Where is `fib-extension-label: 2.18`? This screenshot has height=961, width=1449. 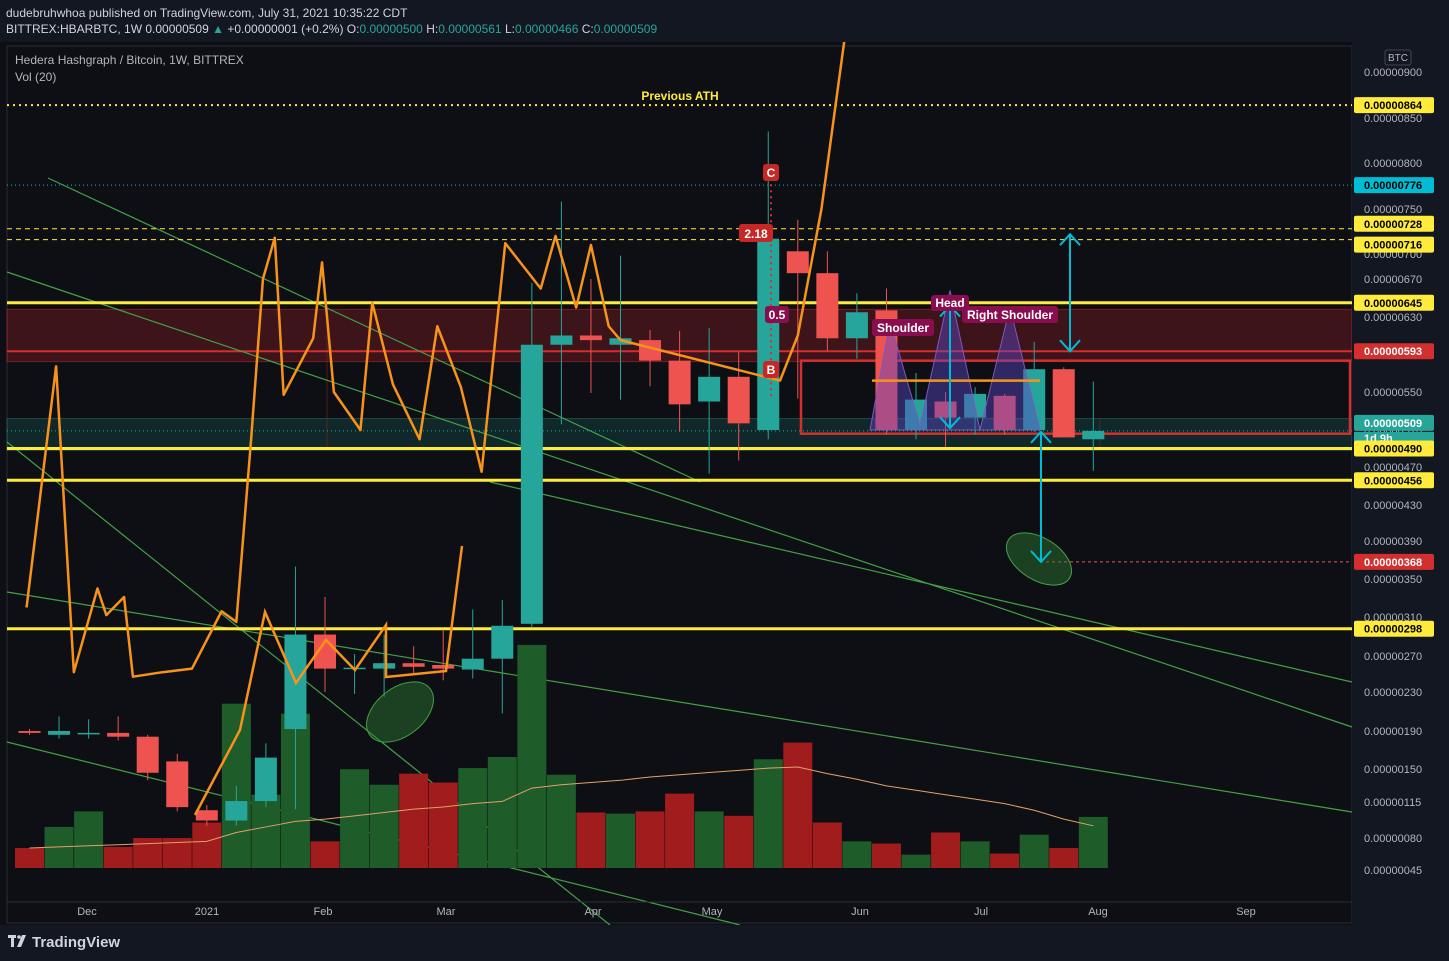 fib-extension-label: 2.18 is located at coordinates (756, 234).